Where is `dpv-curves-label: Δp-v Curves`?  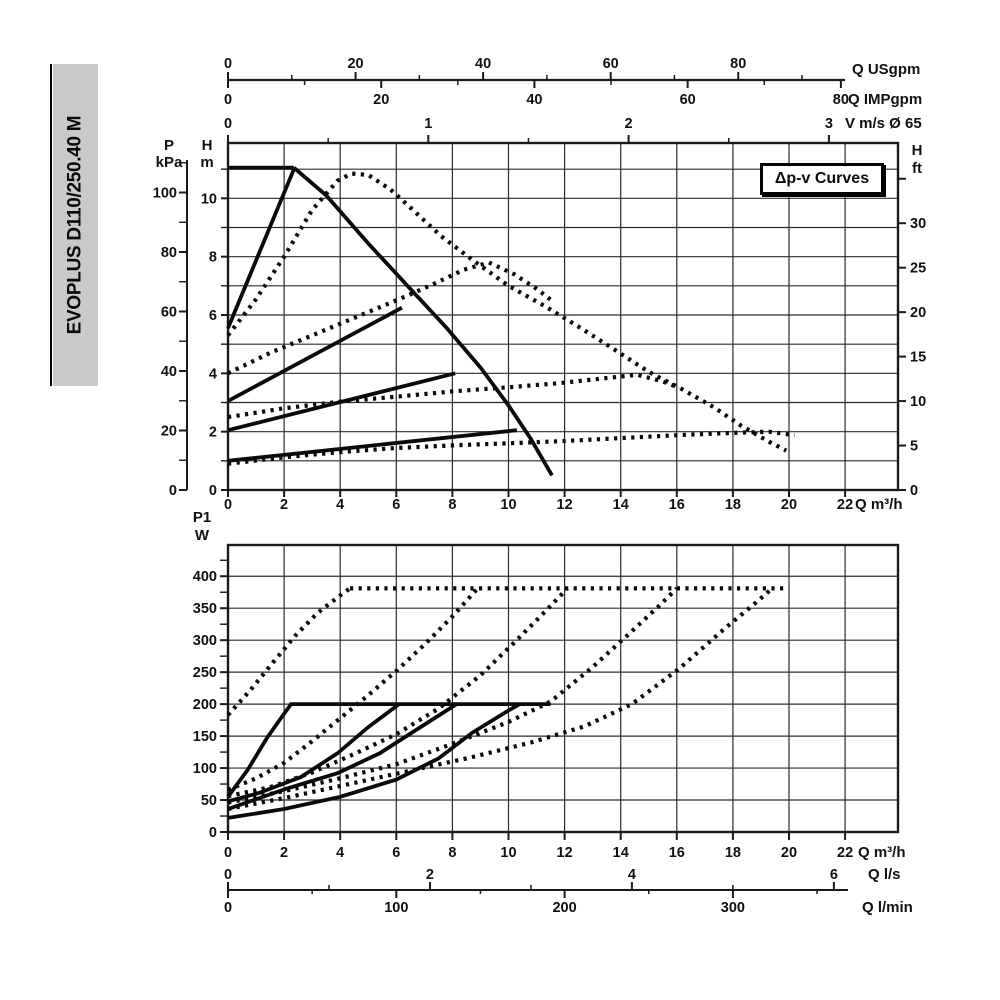
dpv-curves-label: Δp-v Curves is located at coordinates (822, 178).